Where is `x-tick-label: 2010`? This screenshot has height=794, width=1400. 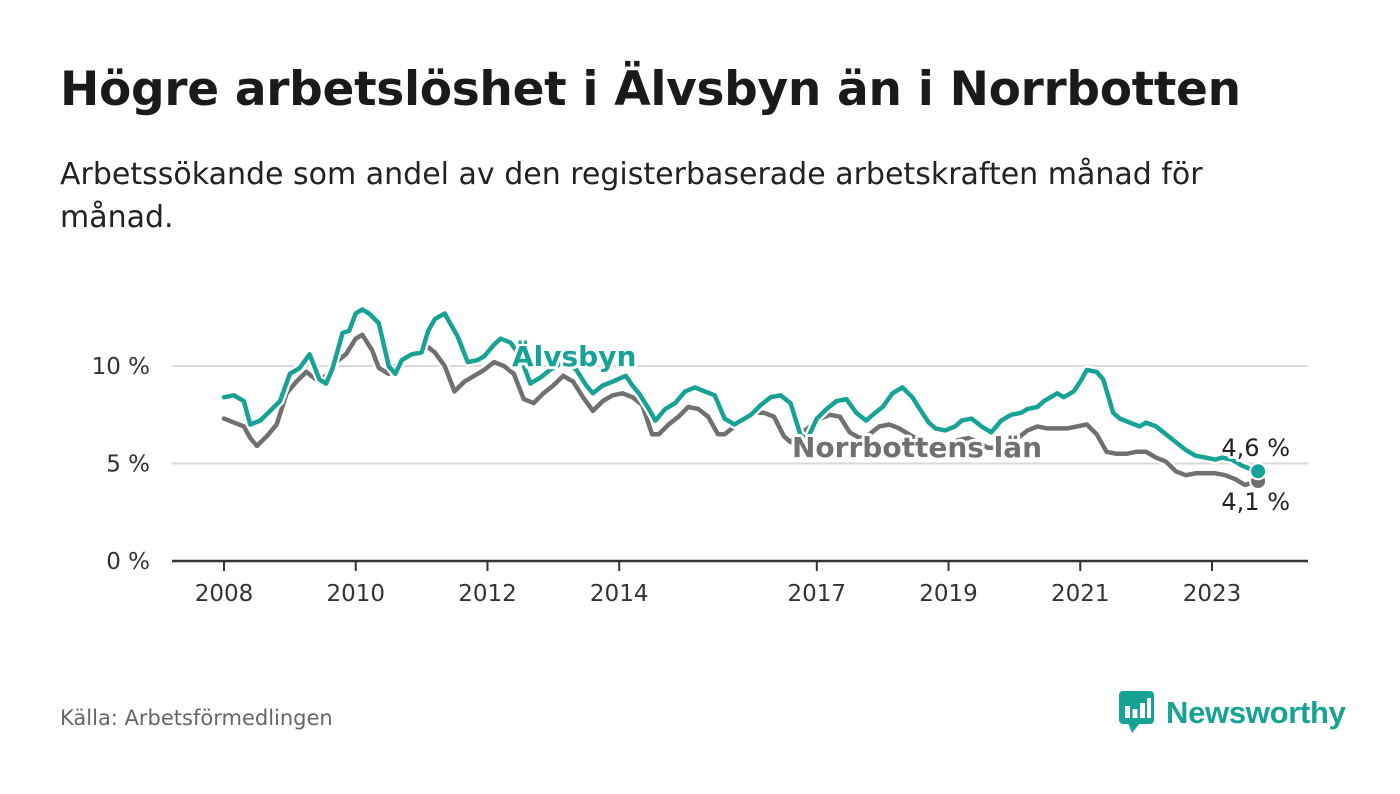
x-tick-label: 2010 is located at coordinates (355, 594).